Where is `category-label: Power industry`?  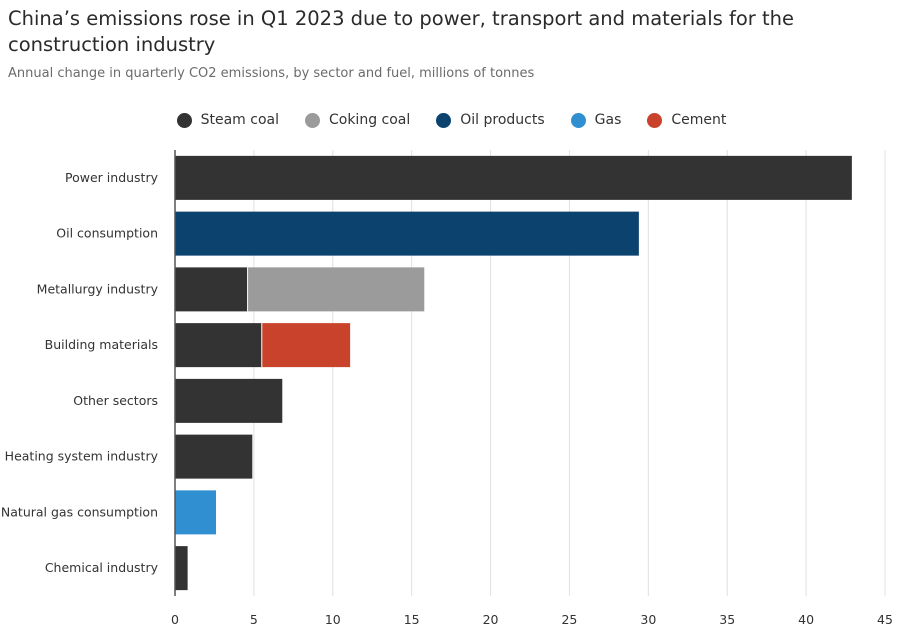 category-label: Power industry is located at coordinates (112, 177).